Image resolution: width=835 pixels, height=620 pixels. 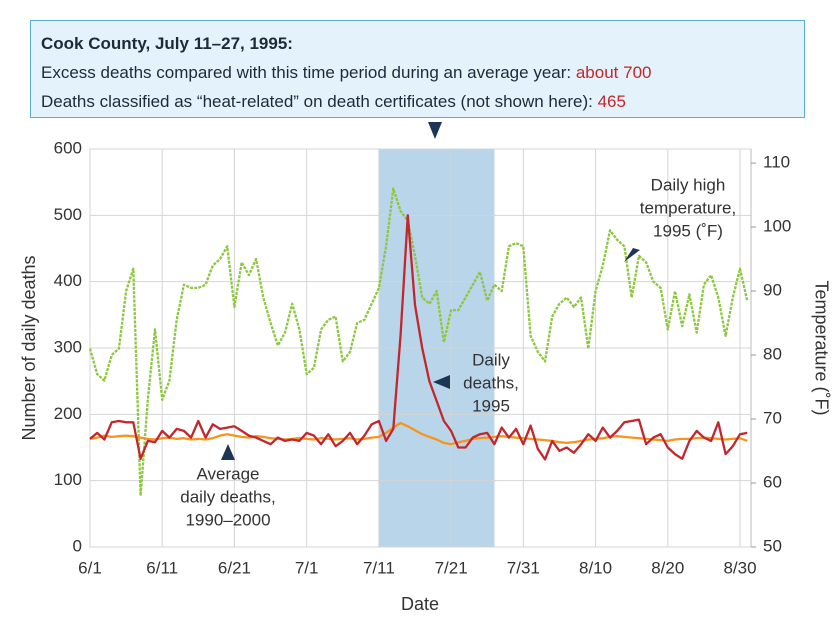 What do you see at coordinates (595, 567) in the screenshot?
I see `x-tick-label: 8/10` at bounding box center [595, 567].